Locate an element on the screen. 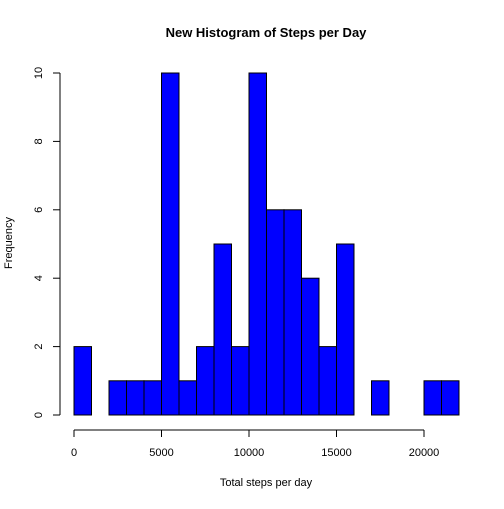  chart-title: New Histogram of Steps per Day is located at coordinates (267, 32).